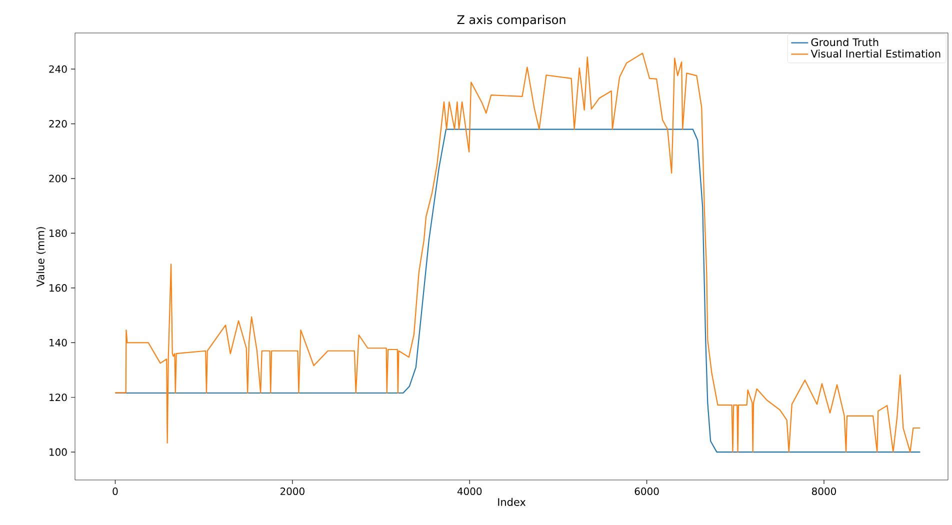 The width and height of the screenshot is (952, 525). Describe the element at coordinates (469, 491) in the screenshot. I see `x-tick-label: 4000` at that location.